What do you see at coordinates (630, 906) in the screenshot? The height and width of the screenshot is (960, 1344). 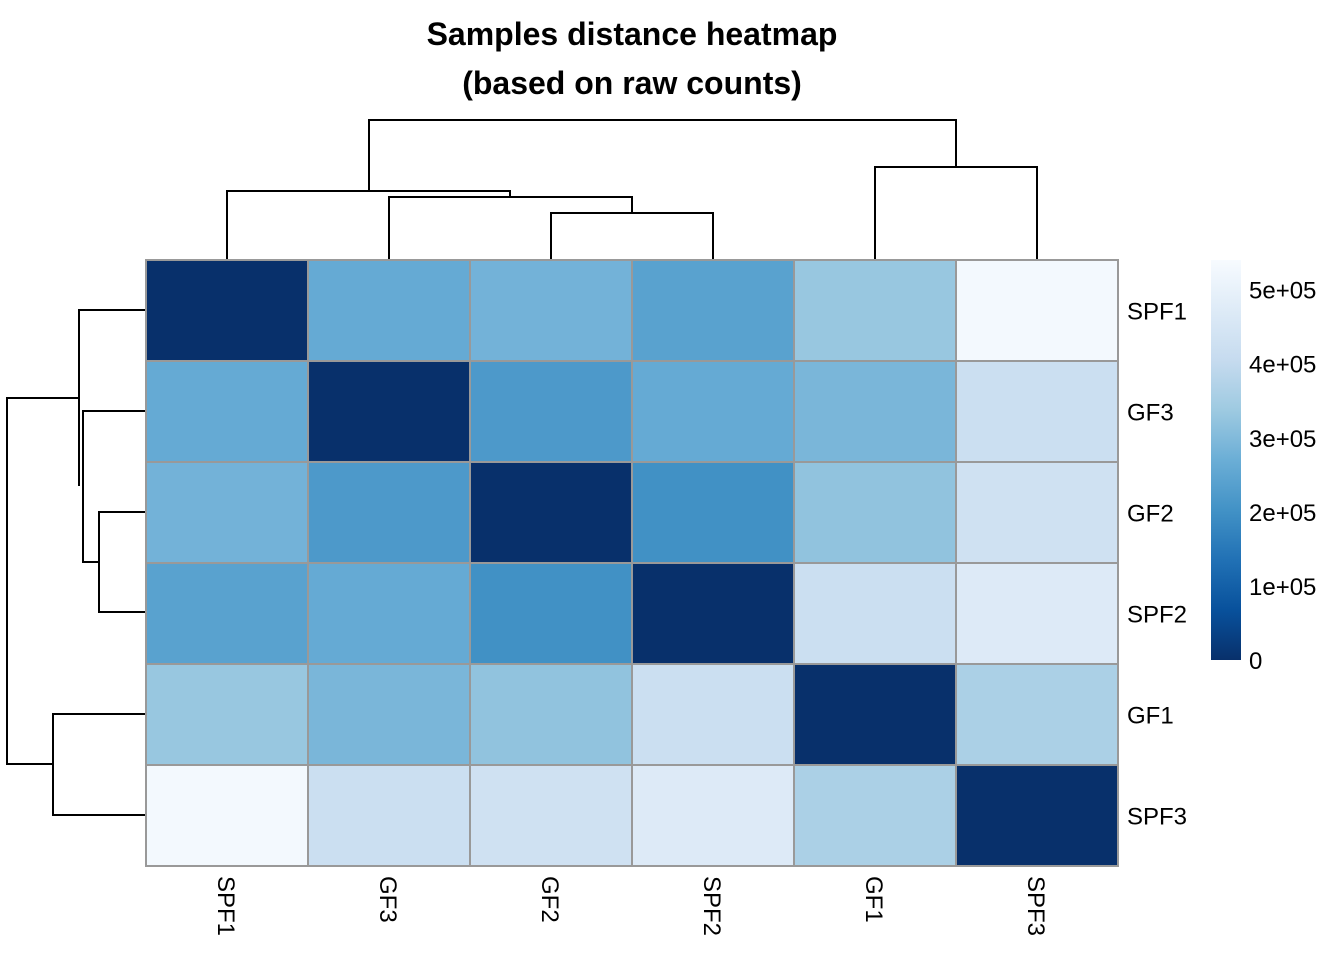 I see `column-labels: SPF1 GF3 GF2 SPF2 GF1 SPF3` at bounding box center [630, 906].